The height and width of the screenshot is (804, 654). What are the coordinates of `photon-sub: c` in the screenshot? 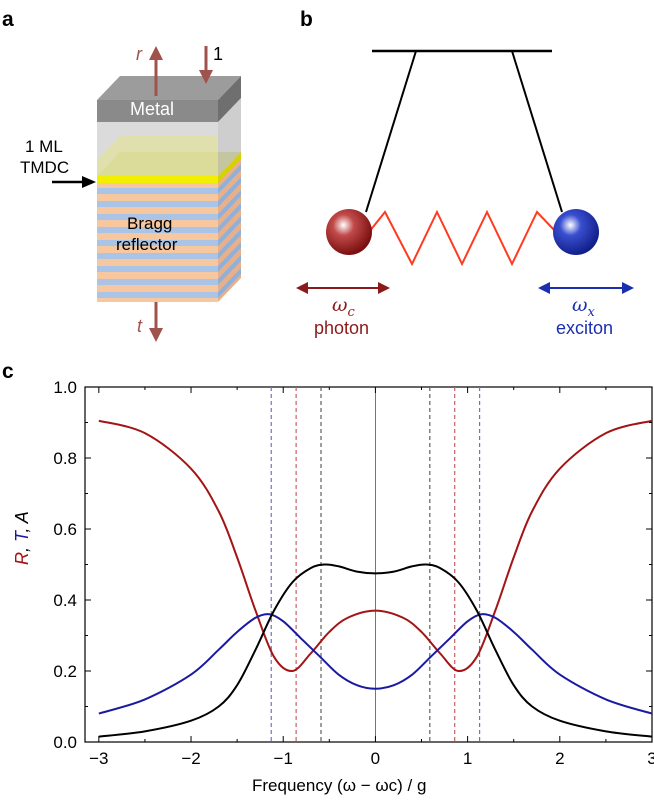 It's located at (351, 312).